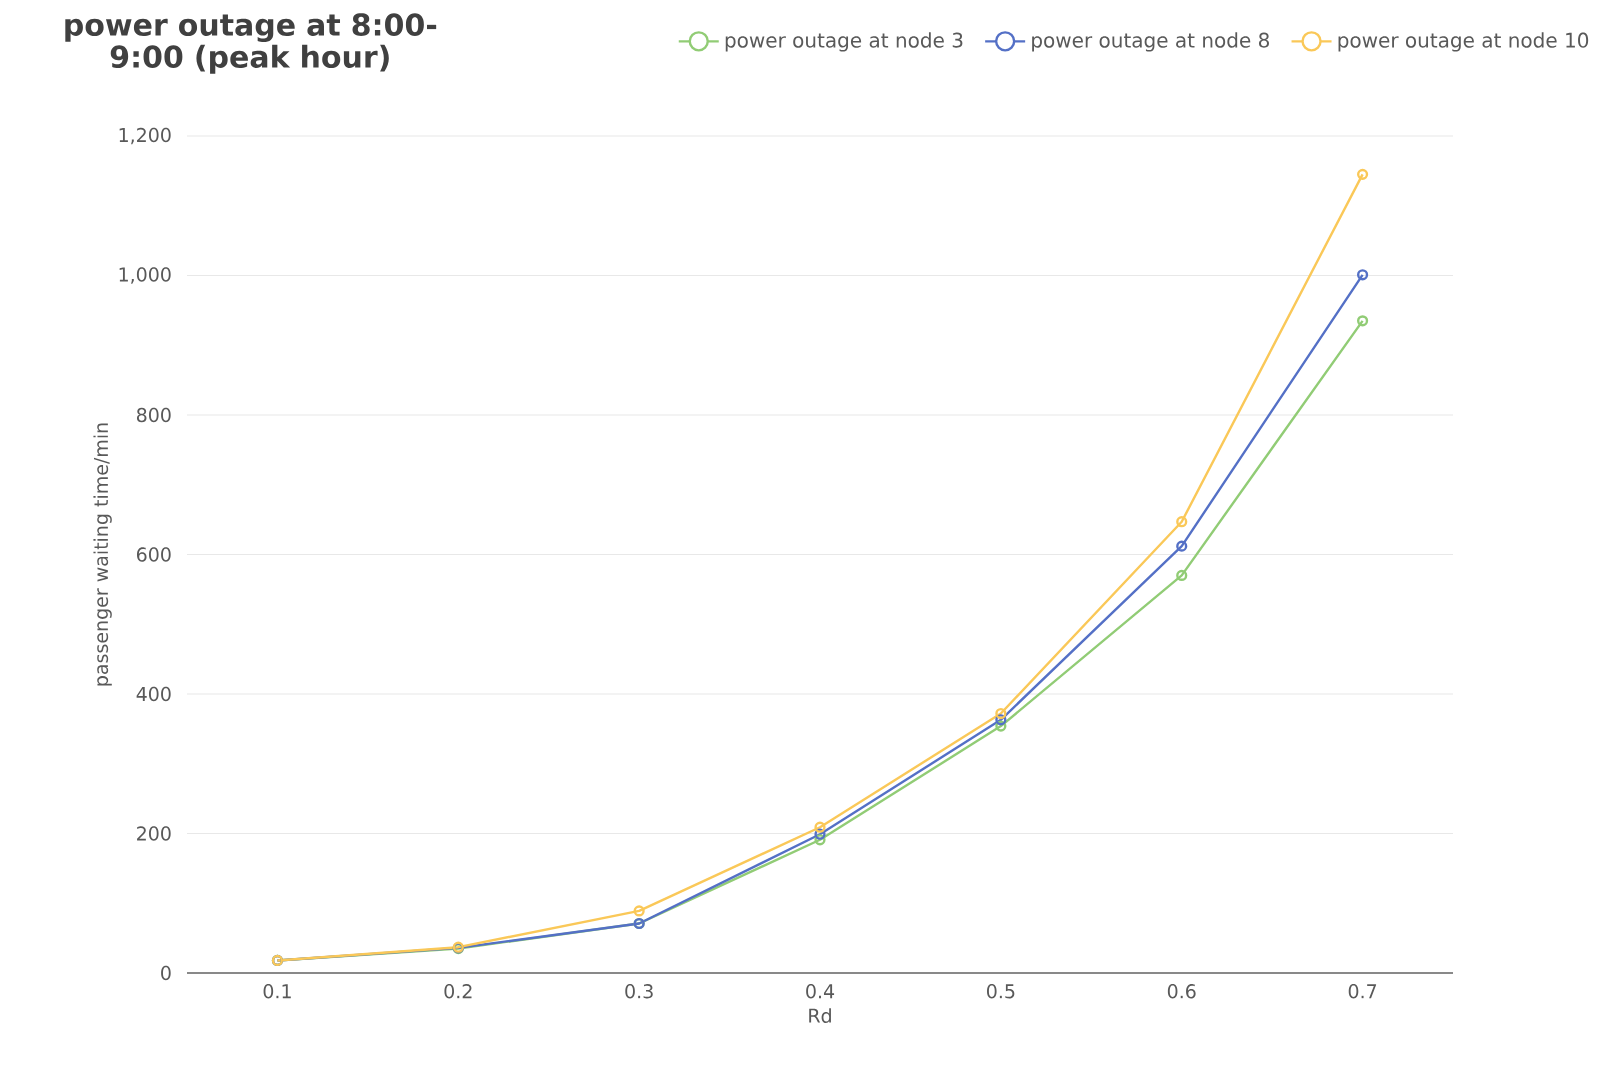  What do you see at coordinates (844, 42) in the screenshot?
I see `legend-label: power outage at node 3` at bounding box center [844, 42].